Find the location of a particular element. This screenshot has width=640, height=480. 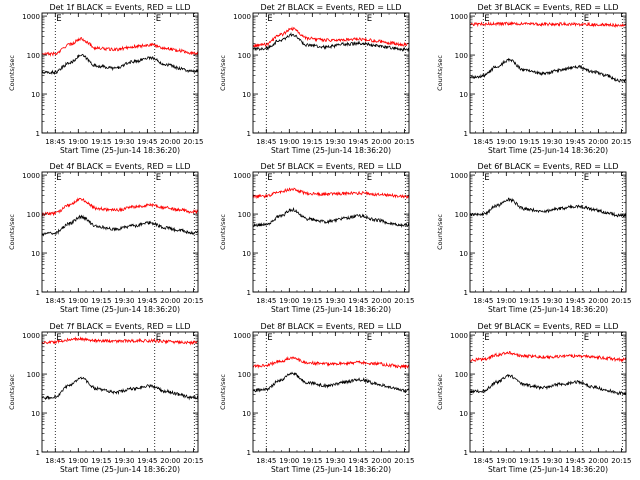

chart-title: Det 7f BLACK = Events, RED = LLD is located at coordinates (119, 326).